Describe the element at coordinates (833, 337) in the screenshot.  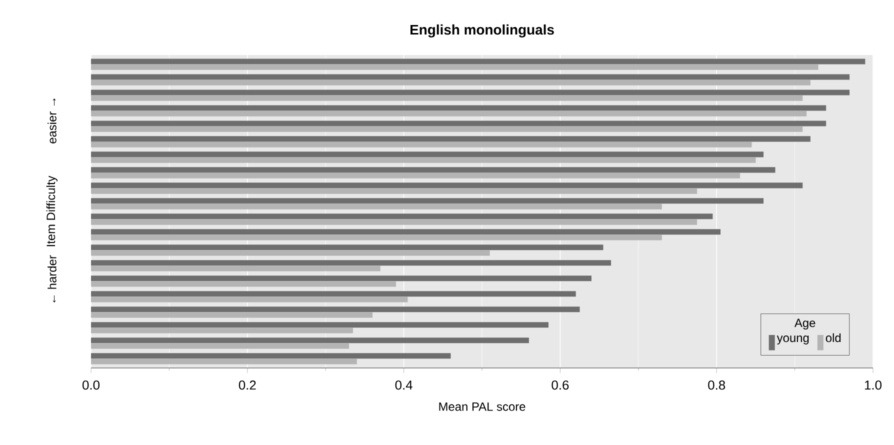
I see `legend-label: old` at that location.